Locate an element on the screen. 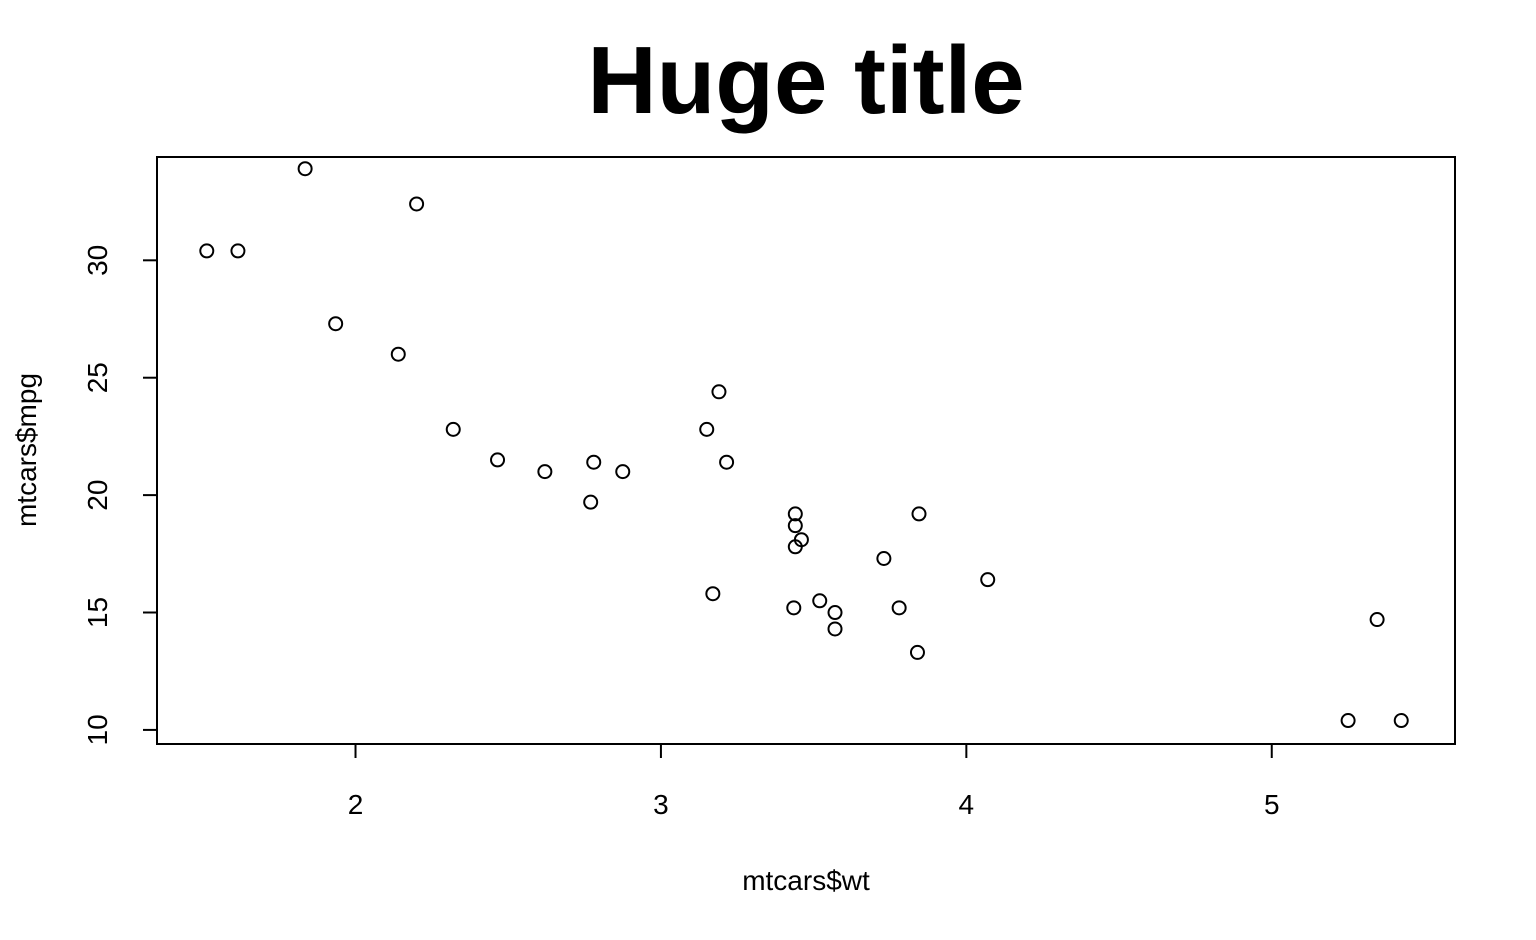  chart-title: Huge title is located at coordinates (805, 80).